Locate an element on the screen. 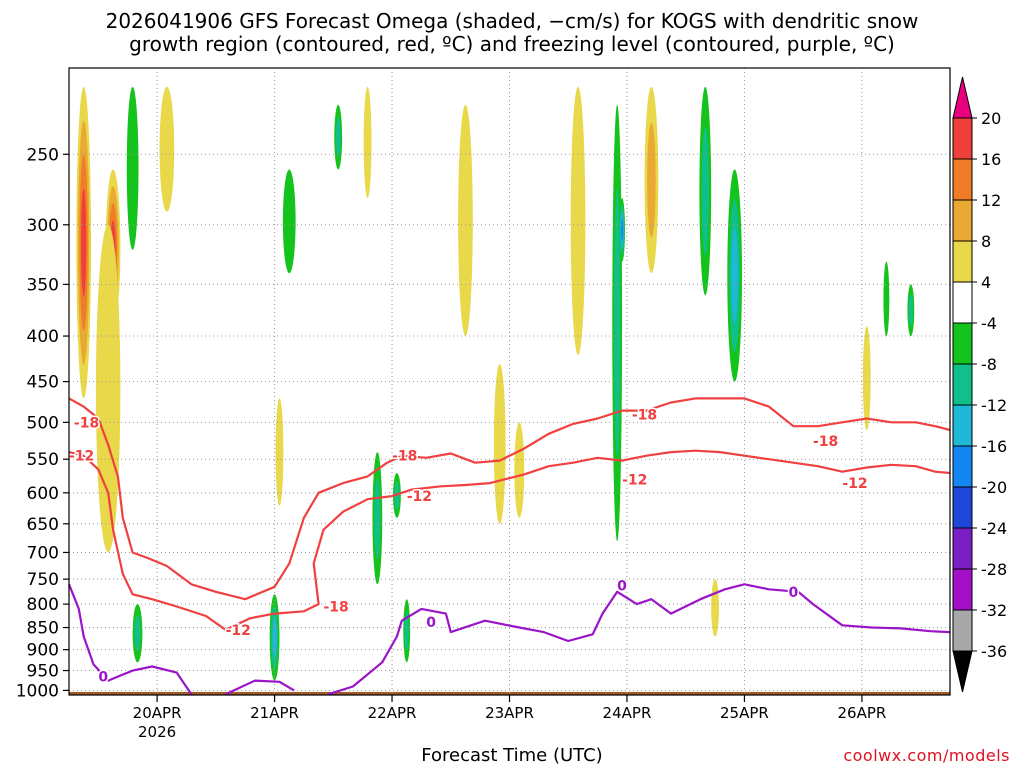  y-tick-label: 1000 is located at coordinates (37, 691).